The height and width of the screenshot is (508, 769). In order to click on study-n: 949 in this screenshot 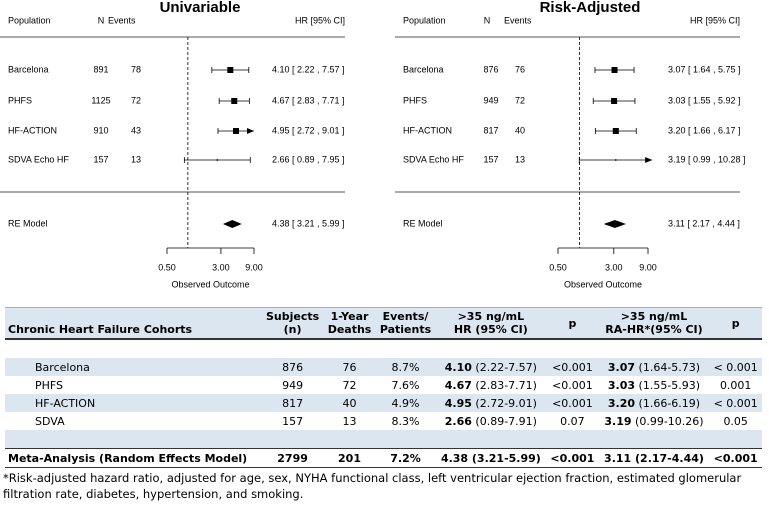, I will do `click(490, 100)`.